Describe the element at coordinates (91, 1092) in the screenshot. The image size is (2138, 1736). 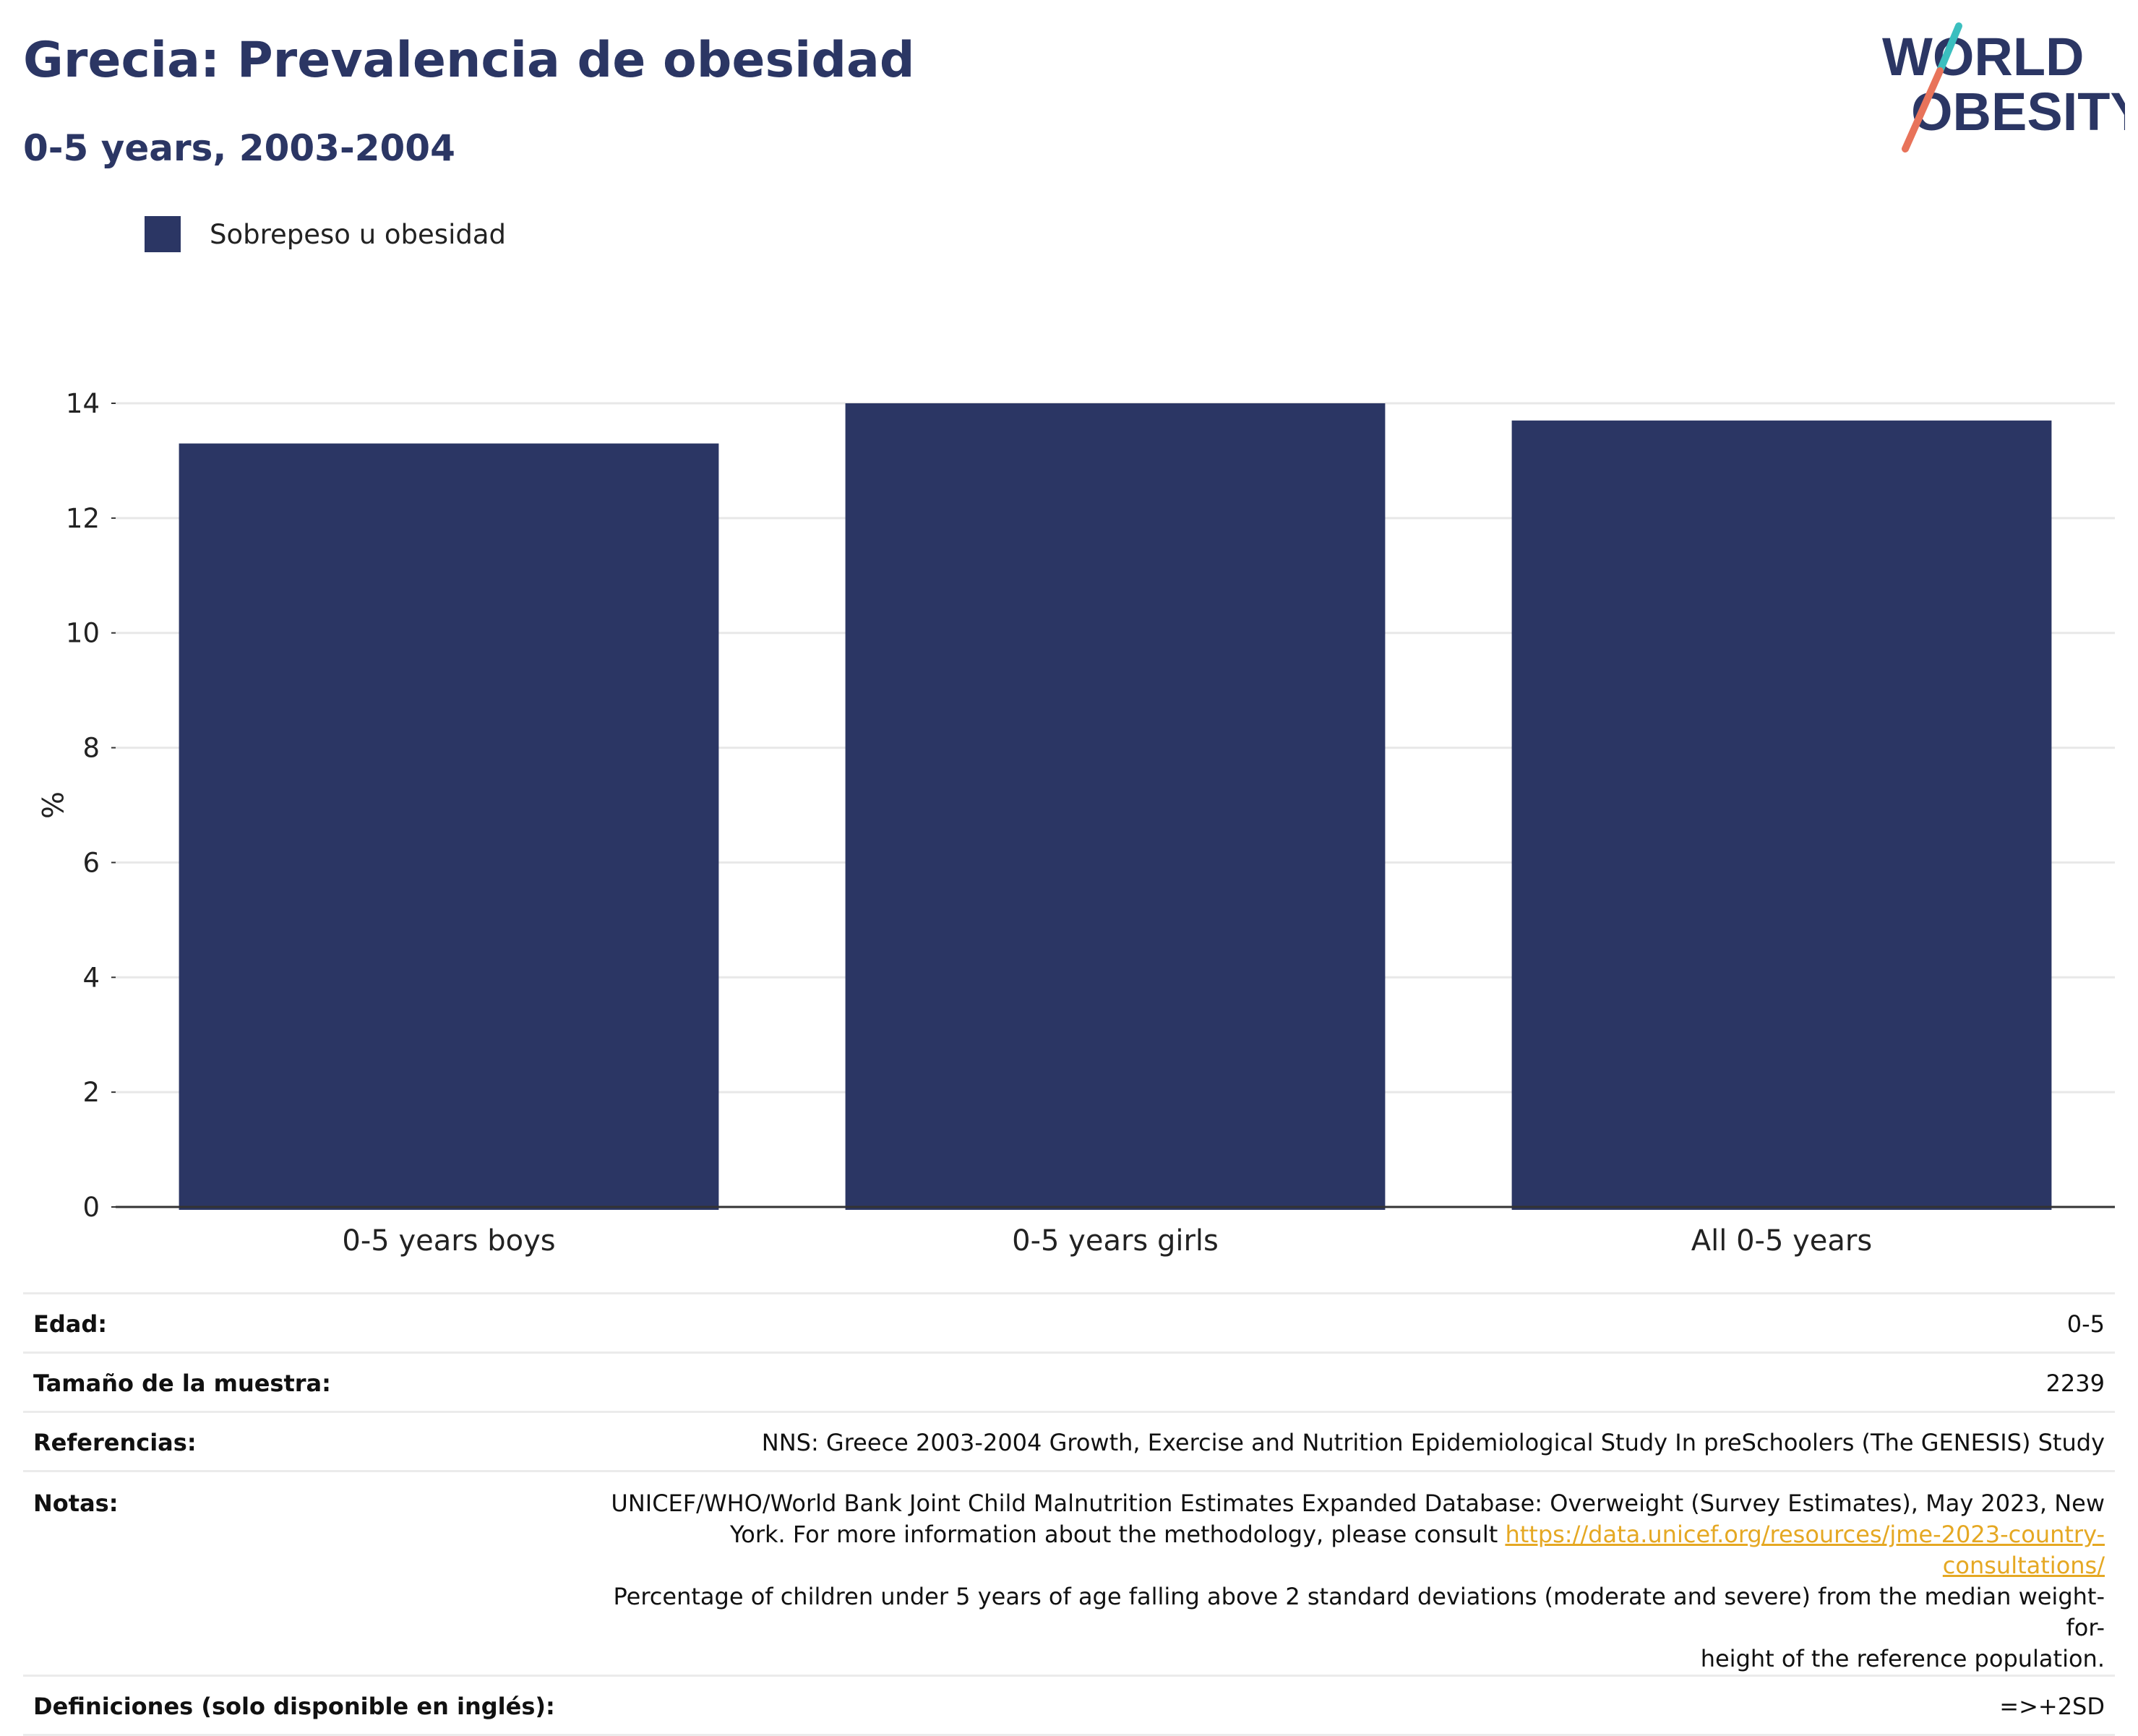
I see `y-tick-label: 2` at that location.